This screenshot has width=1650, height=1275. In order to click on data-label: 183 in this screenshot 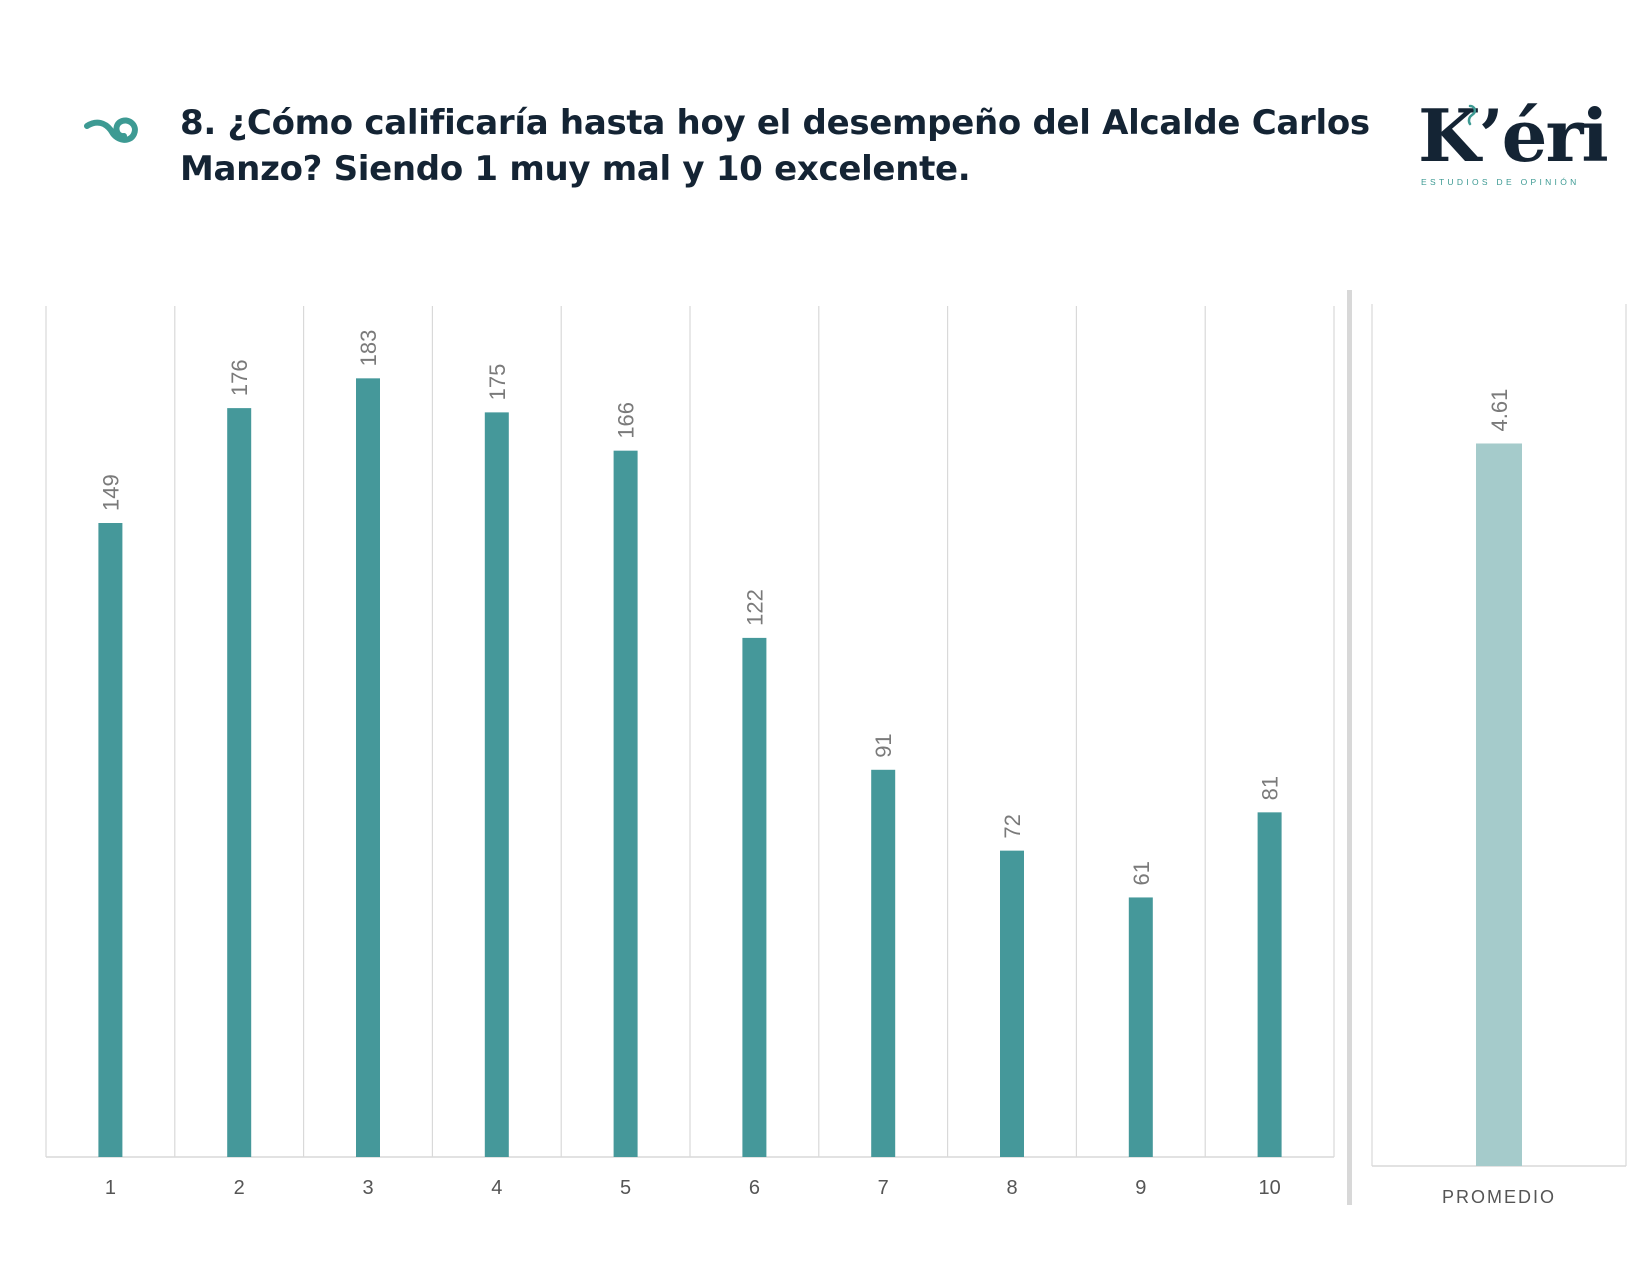, I will do `click(368, 348)`.